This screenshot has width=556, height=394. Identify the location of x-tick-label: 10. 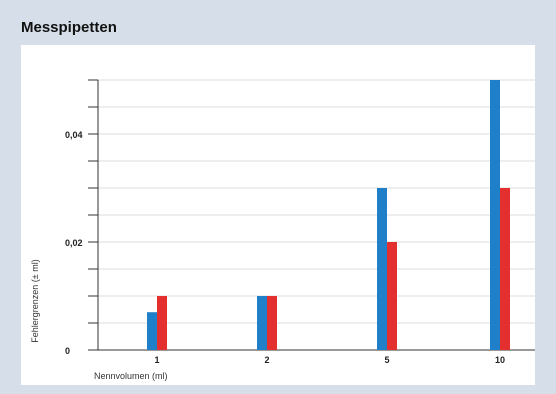
(500, 360).